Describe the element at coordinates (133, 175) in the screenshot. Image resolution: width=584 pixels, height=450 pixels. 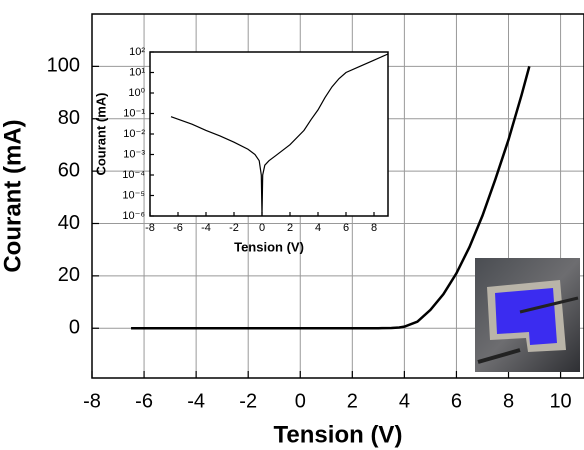
I see `y-tick-label: 10⁻⁴` at that location.